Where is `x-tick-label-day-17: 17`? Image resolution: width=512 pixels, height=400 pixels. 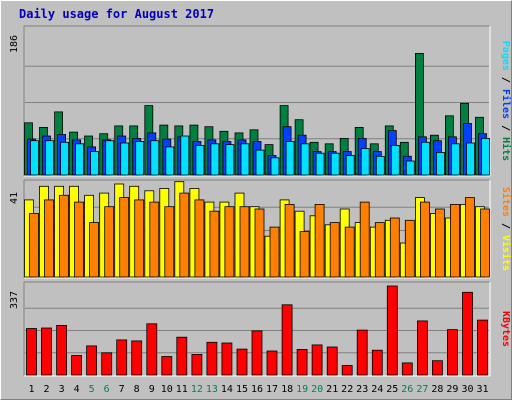 x-tick-label-day-17: 17 is located at coordinates (272, 389).